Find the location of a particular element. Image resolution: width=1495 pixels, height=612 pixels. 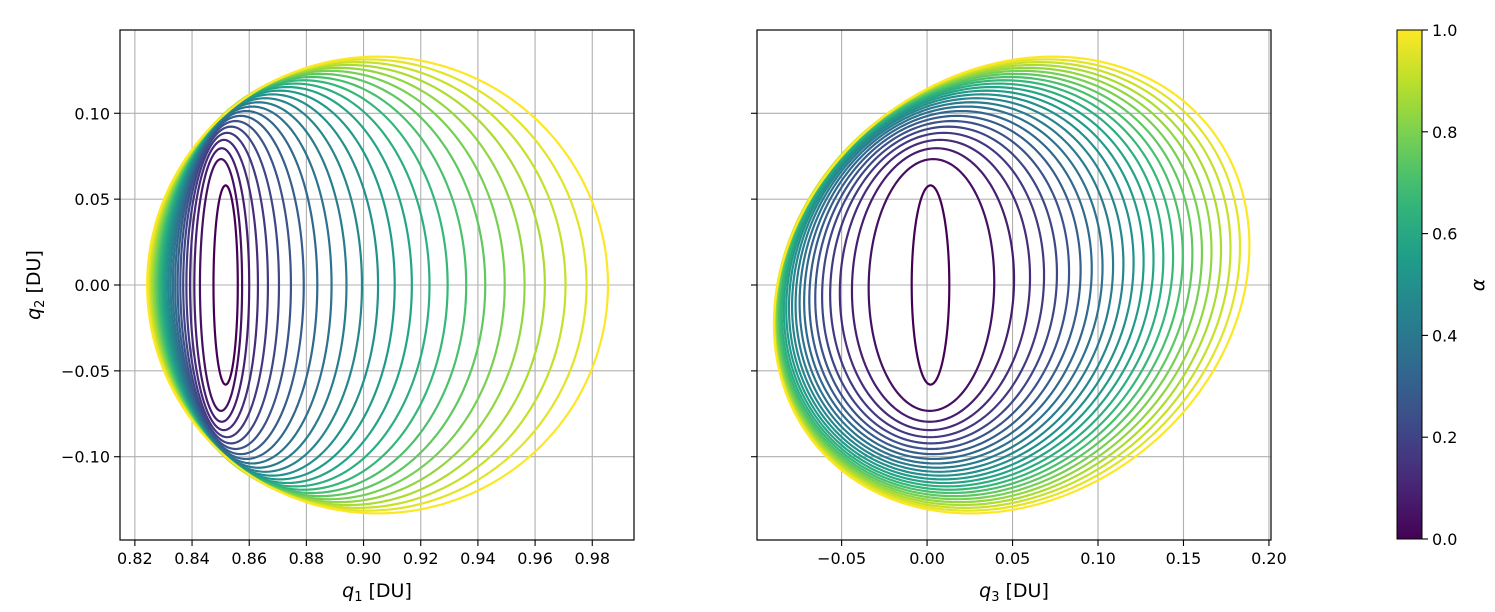

right-xtick-label: −0.05 is located at coordinates (841, 558).